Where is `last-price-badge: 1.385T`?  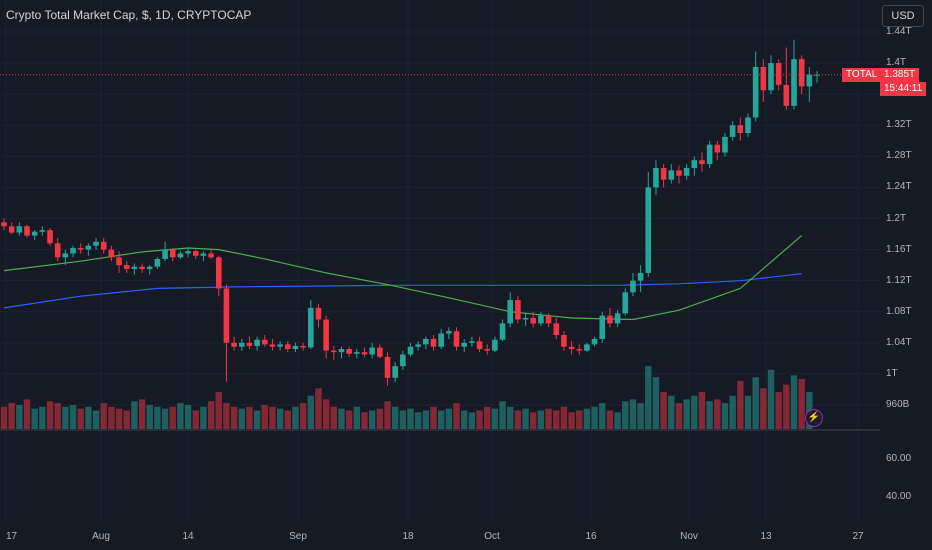 last-price-badge: 1.385T is located at coordinates (900, 75).